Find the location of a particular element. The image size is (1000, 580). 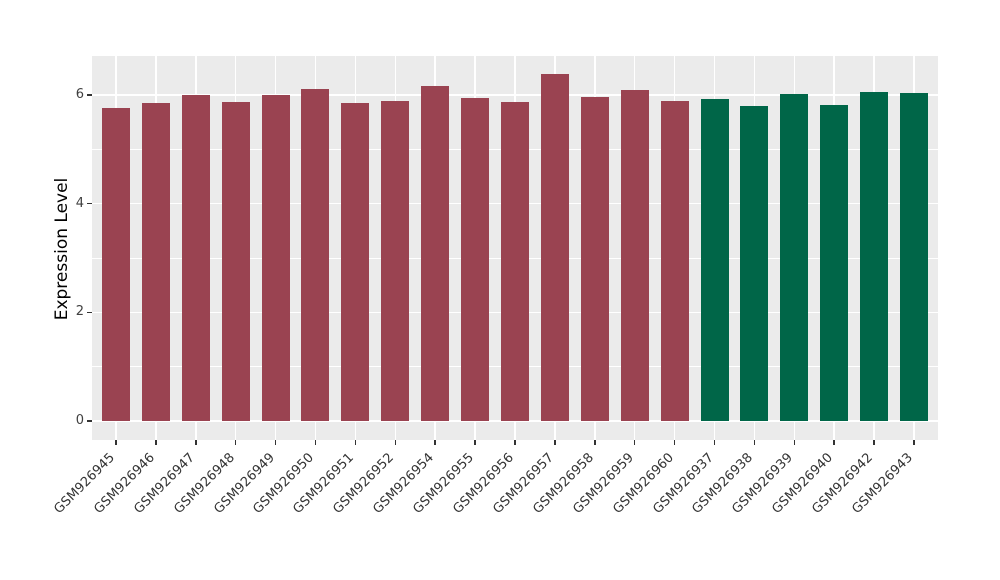

y-tick-label: 4 is located at coordinates (79, 203).